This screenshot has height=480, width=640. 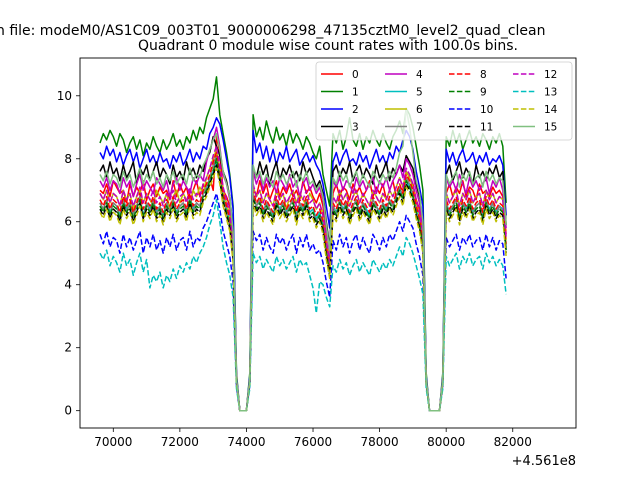 What do you see at coordinates (355, 93) in the screenshot?
I see `legend-label-1: 1` at bounding box center [355, 93].